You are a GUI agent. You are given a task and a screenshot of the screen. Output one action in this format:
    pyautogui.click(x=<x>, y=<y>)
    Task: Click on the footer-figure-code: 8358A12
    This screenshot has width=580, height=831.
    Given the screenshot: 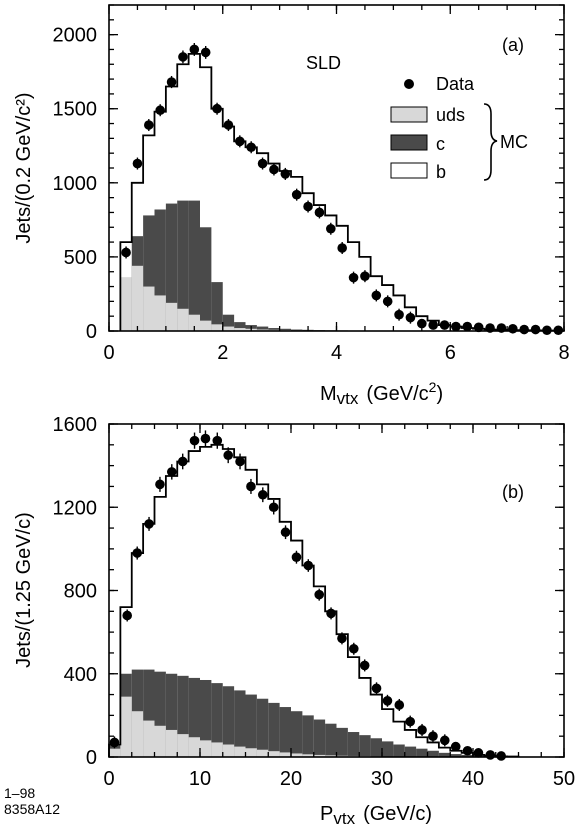 What is the action you would take?
    pyautogui.click(x=32, y=809)
    